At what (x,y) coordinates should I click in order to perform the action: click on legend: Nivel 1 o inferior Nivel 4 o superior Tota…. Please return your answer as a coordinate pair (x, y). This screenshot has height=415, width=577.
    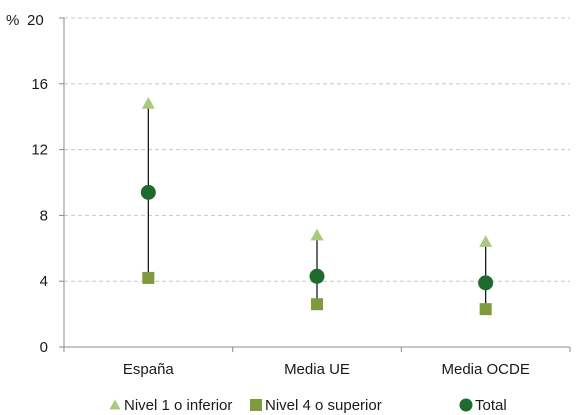
    Looking at the image, I should click on (308, 405).